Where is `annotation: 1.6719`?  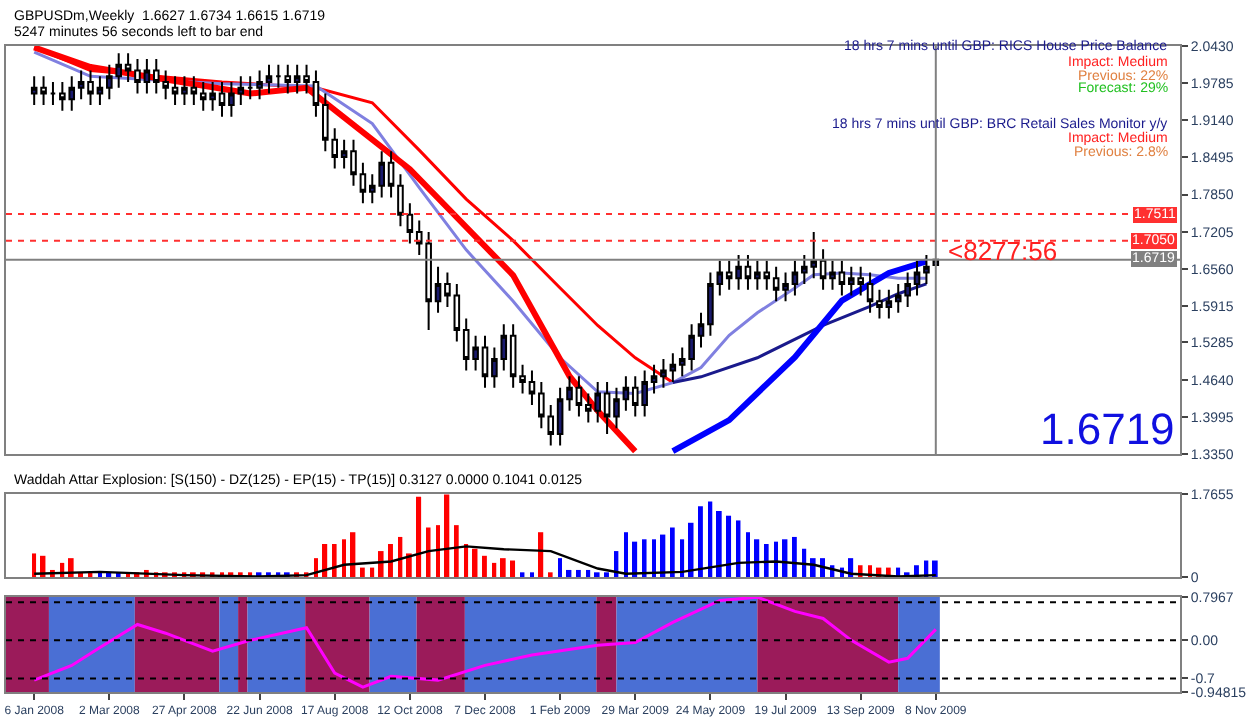
annotation: 1.6719 is located at coordinates (1107, 429).